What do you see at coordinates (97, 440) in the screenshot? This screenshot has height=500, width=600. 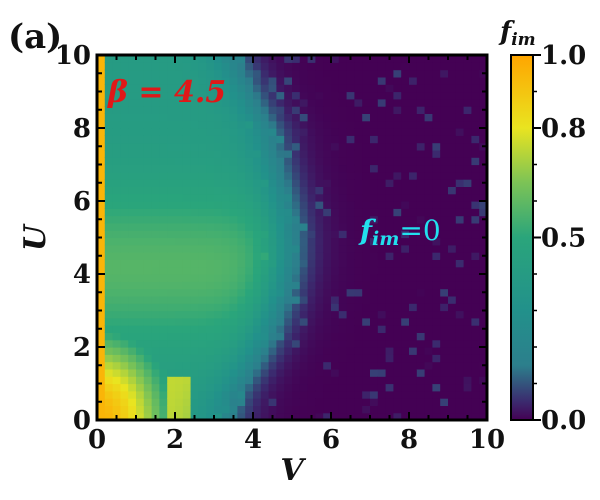 I see `x-tick-label: 0` at bounding box center [97, 440].